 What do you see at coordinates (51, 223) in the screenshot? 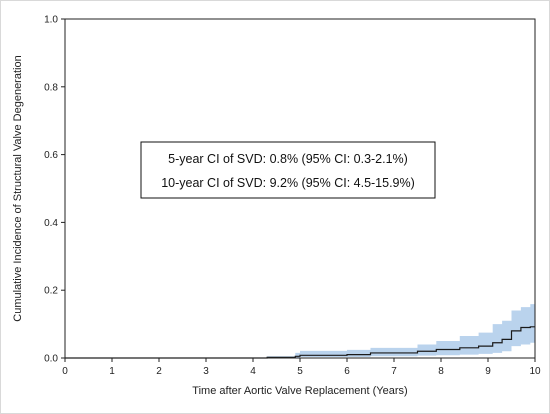
I see `y-tick-label: 0.4` at bounding box center [51, 223].